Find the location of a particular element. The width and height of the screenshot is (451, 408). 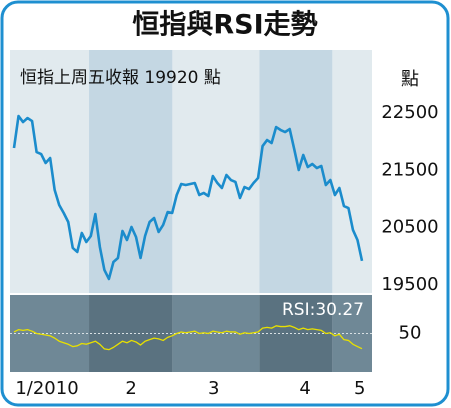

y-tick-label: 19500 is located at coordinates (409, 284).